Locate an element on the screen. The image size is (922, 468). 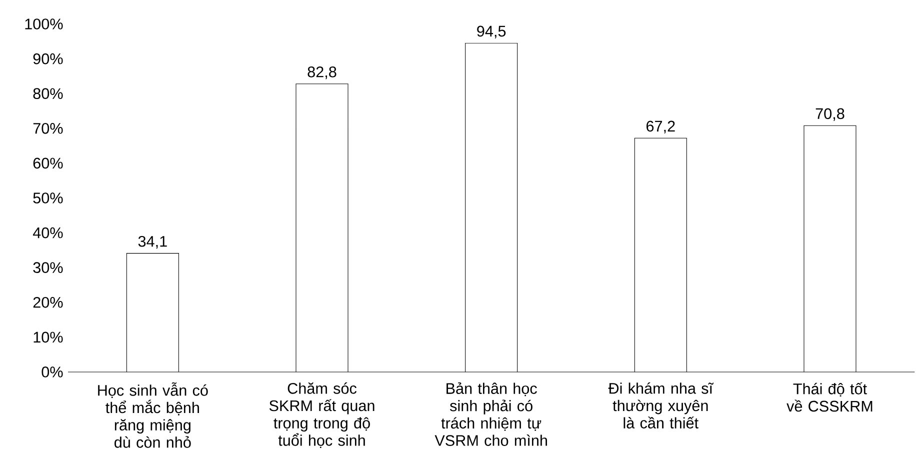
data-label: 94,5 is located at coordinates (491, 32).